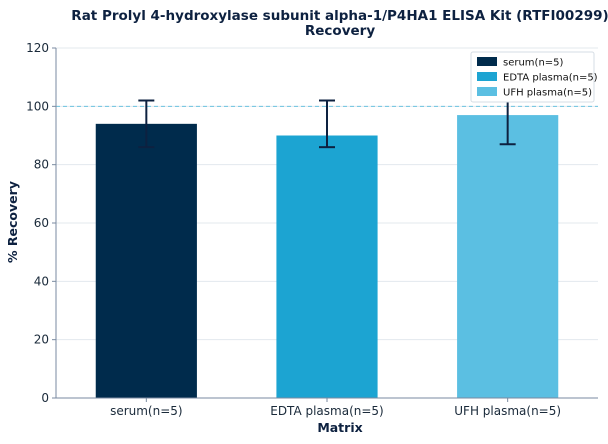  Describe the element at coordinates (37, 48) in the screenshot. I see `y-tick-label: 120` at that location.